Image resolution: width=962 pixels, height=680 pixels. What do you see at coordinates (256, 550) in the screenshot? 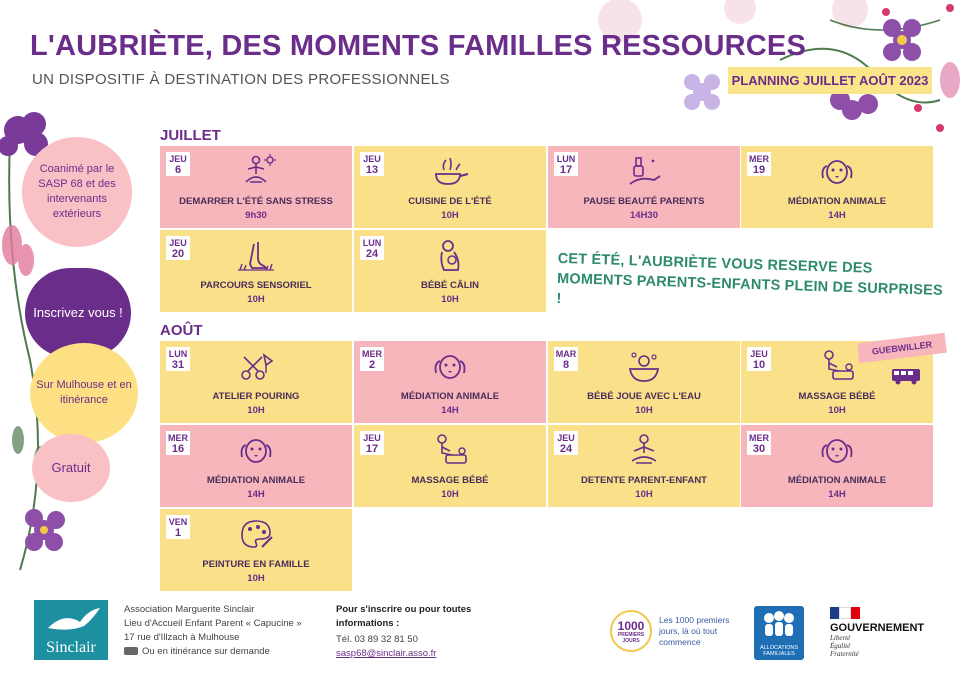
I see `event-card-aout-1: VEN 1 PEINTURE EN FAMILLE 10H` at bounding box center [256, 550].